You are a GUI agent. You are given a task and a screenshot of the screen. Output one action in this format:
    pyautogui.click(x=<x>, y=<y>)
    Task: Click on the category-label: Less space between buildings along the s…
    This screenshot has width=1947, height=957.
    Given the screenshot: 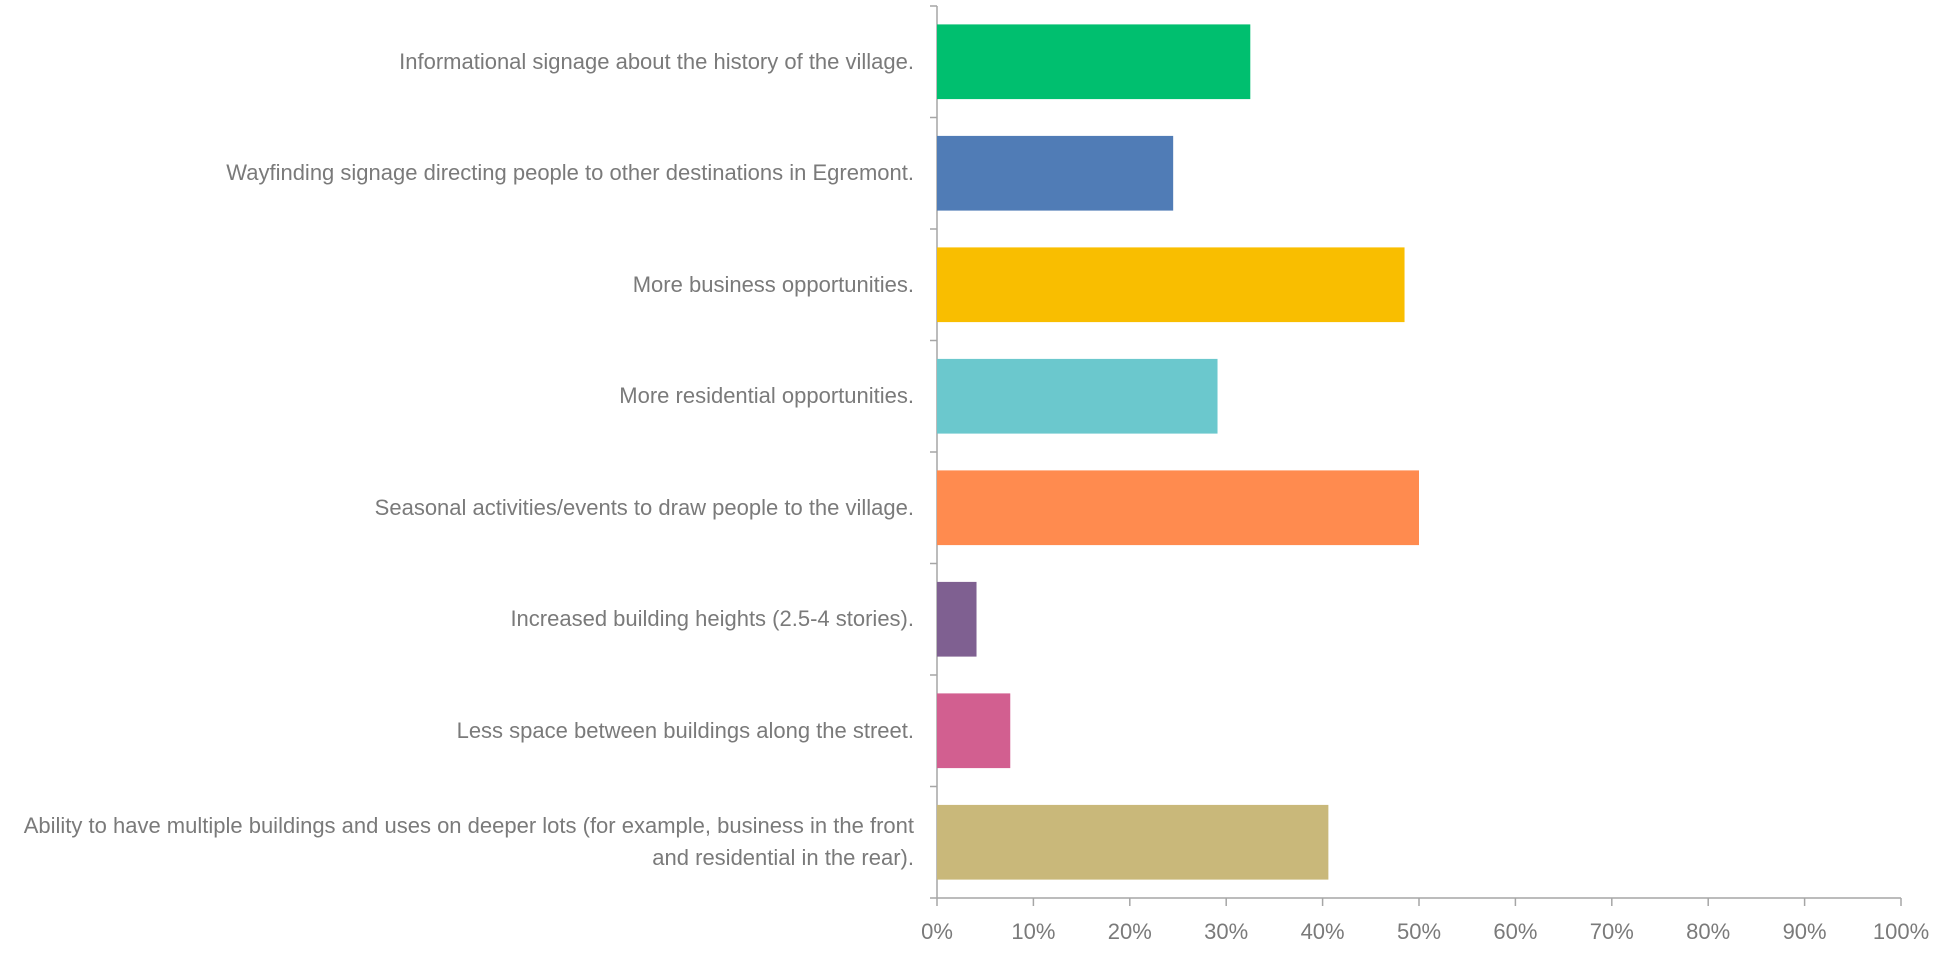 What is the action you would take?
    pyautogui.click(x=685, y=730)
    